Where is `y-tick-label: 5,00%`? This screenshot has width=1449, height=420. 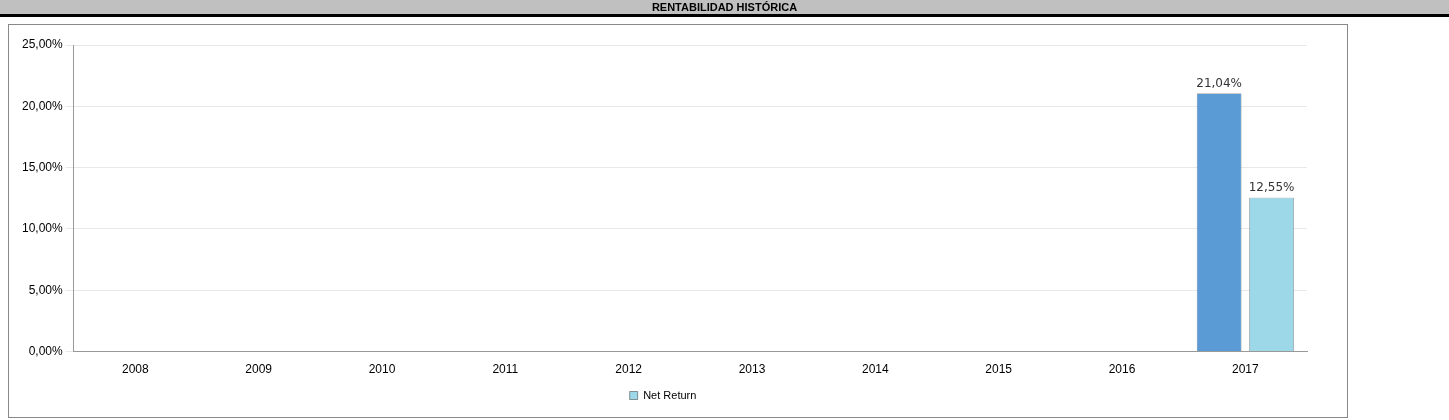
y-tick-label: 5,00% is located at coordinates (46, 289).